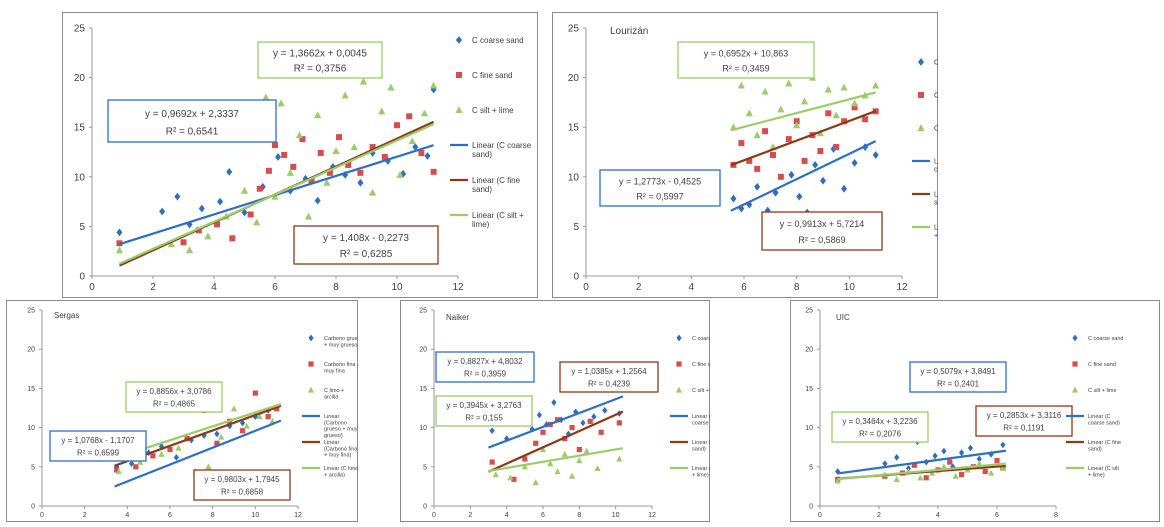 This screenshot has height=527, width=1164. I want to click on legend-label-line: Linear (C fine, so click(496, 180).